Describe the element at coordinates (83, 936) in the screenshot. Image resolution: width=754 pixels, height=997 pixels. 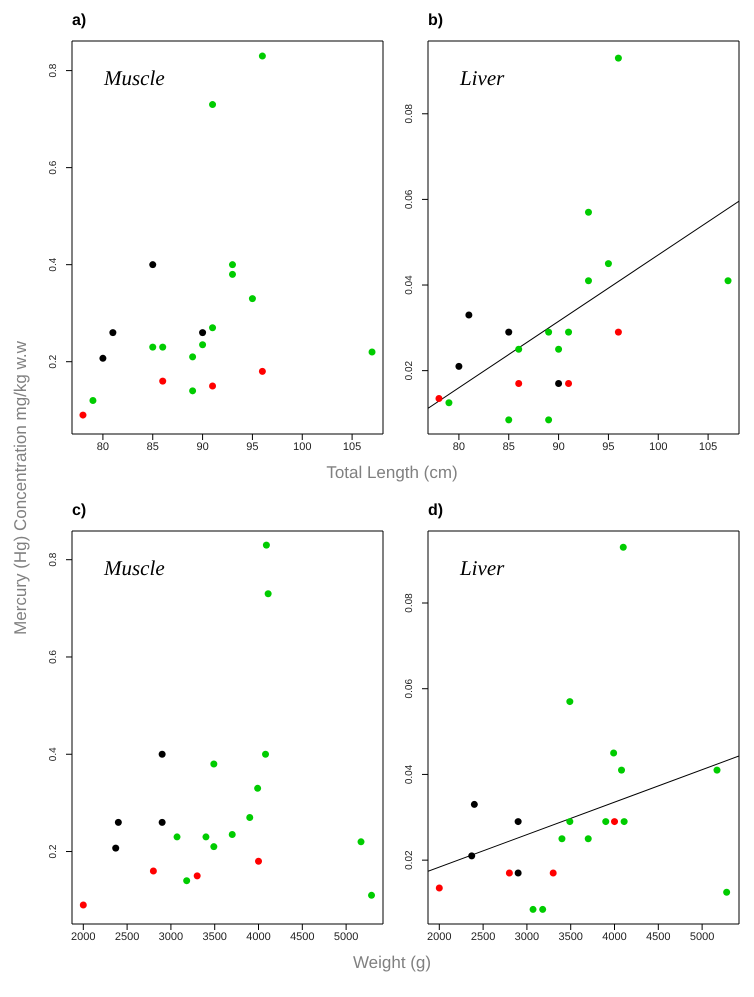
I see `x-tick-label: 2000` at that location.